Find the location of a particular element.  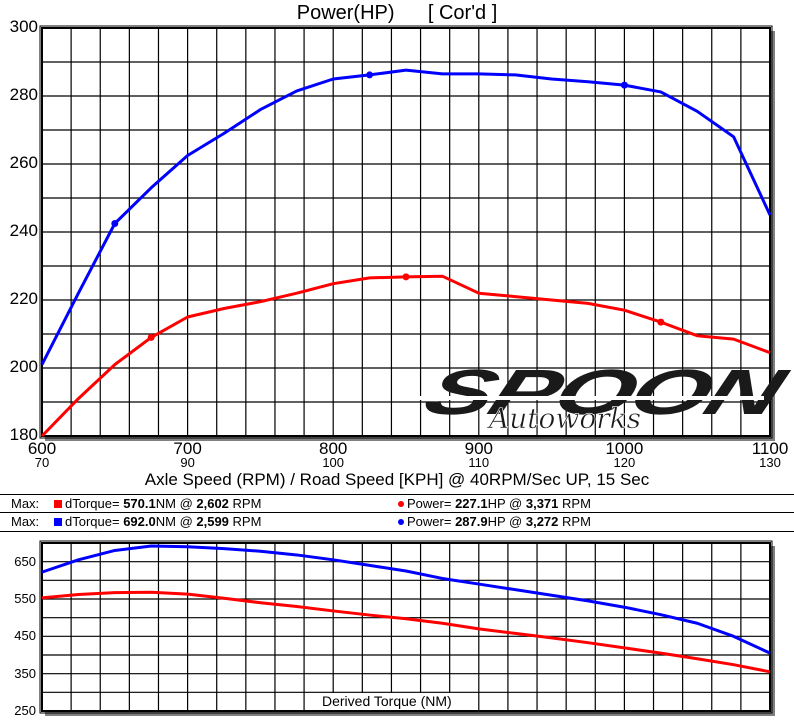

y-tick-label: 280 is located at coordinates (23, 94).